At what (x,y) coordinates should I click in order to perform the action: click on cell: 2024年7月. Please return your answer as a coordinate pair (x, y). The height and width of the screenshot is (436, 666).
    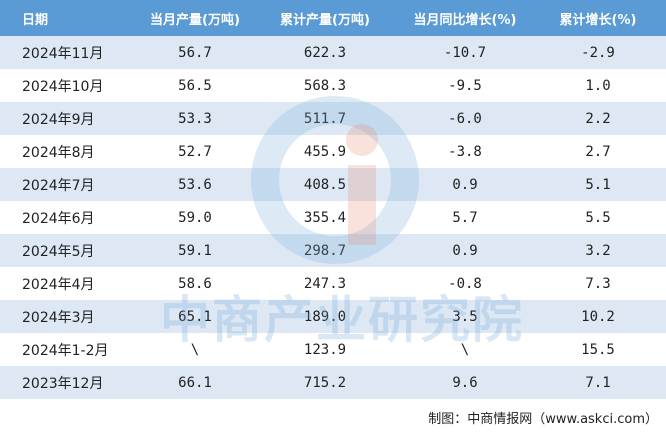
    Looking at the image, I should click on (58, 185).